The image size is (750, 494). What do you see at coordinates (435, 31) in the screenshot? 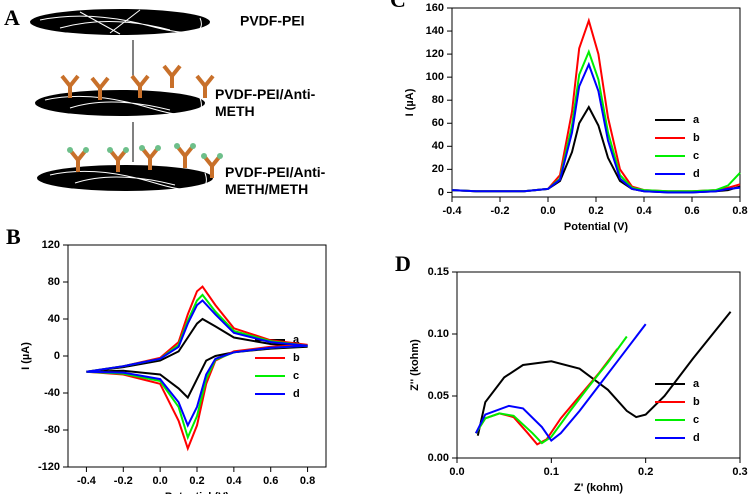
I see `y-tick-label: 140` at bounding box center [435, 31].